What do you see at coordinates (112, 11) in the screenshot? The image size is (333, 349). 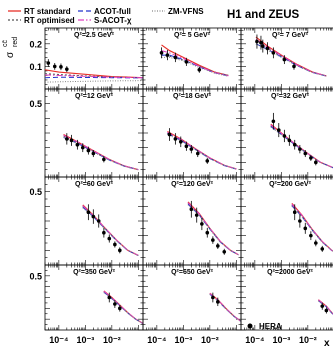 I see `legend-label: ACOT-full` at bounding box center [112, 11].